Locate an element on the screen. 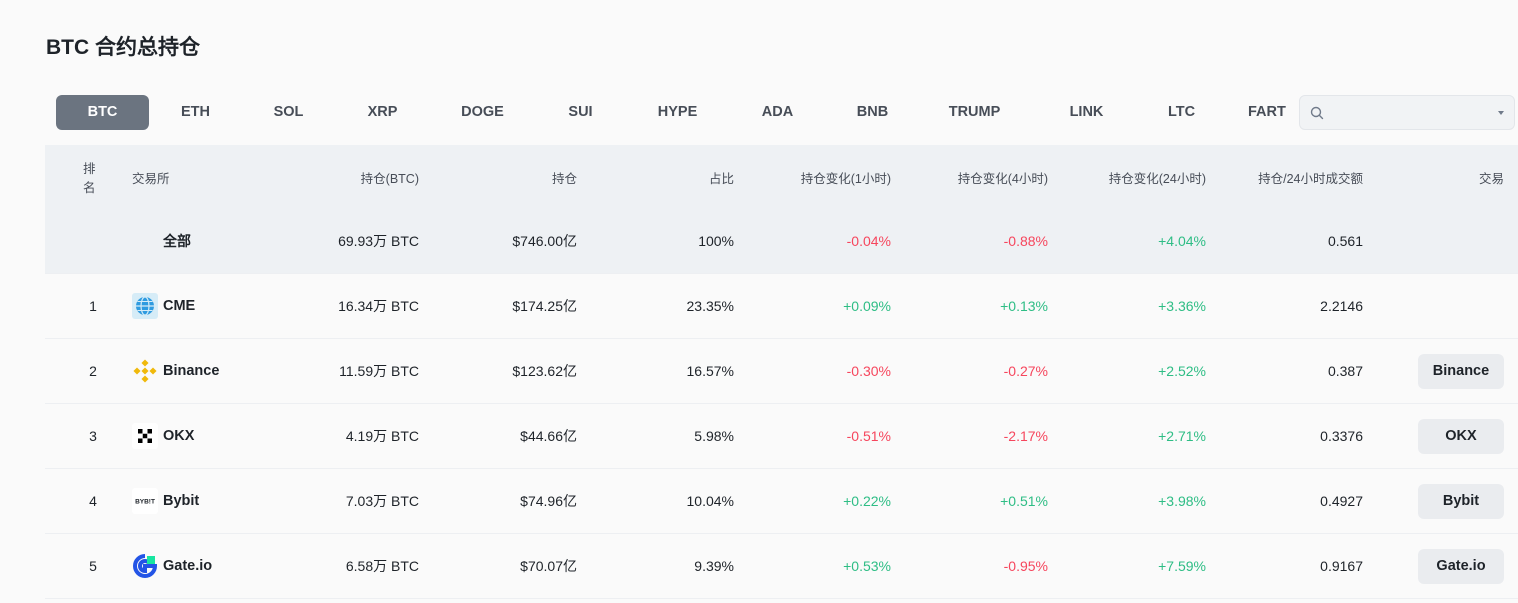  tab-eth: ETH is located at coordinates (195, 112).